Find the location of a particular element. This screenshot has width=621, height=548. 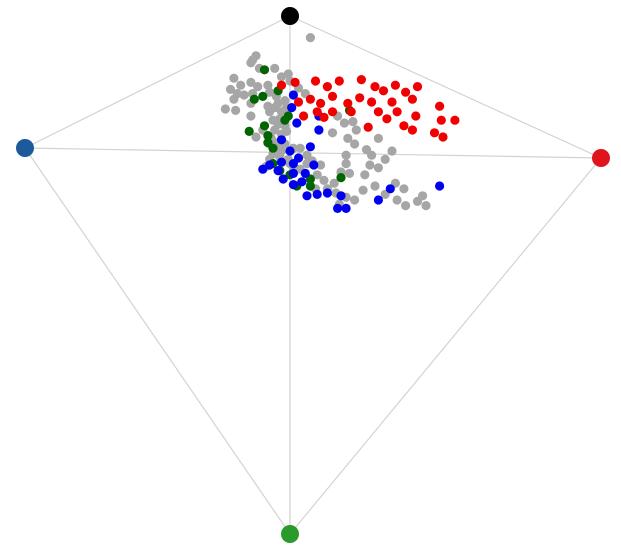

anchor-top is located at coordinates (290, 16).